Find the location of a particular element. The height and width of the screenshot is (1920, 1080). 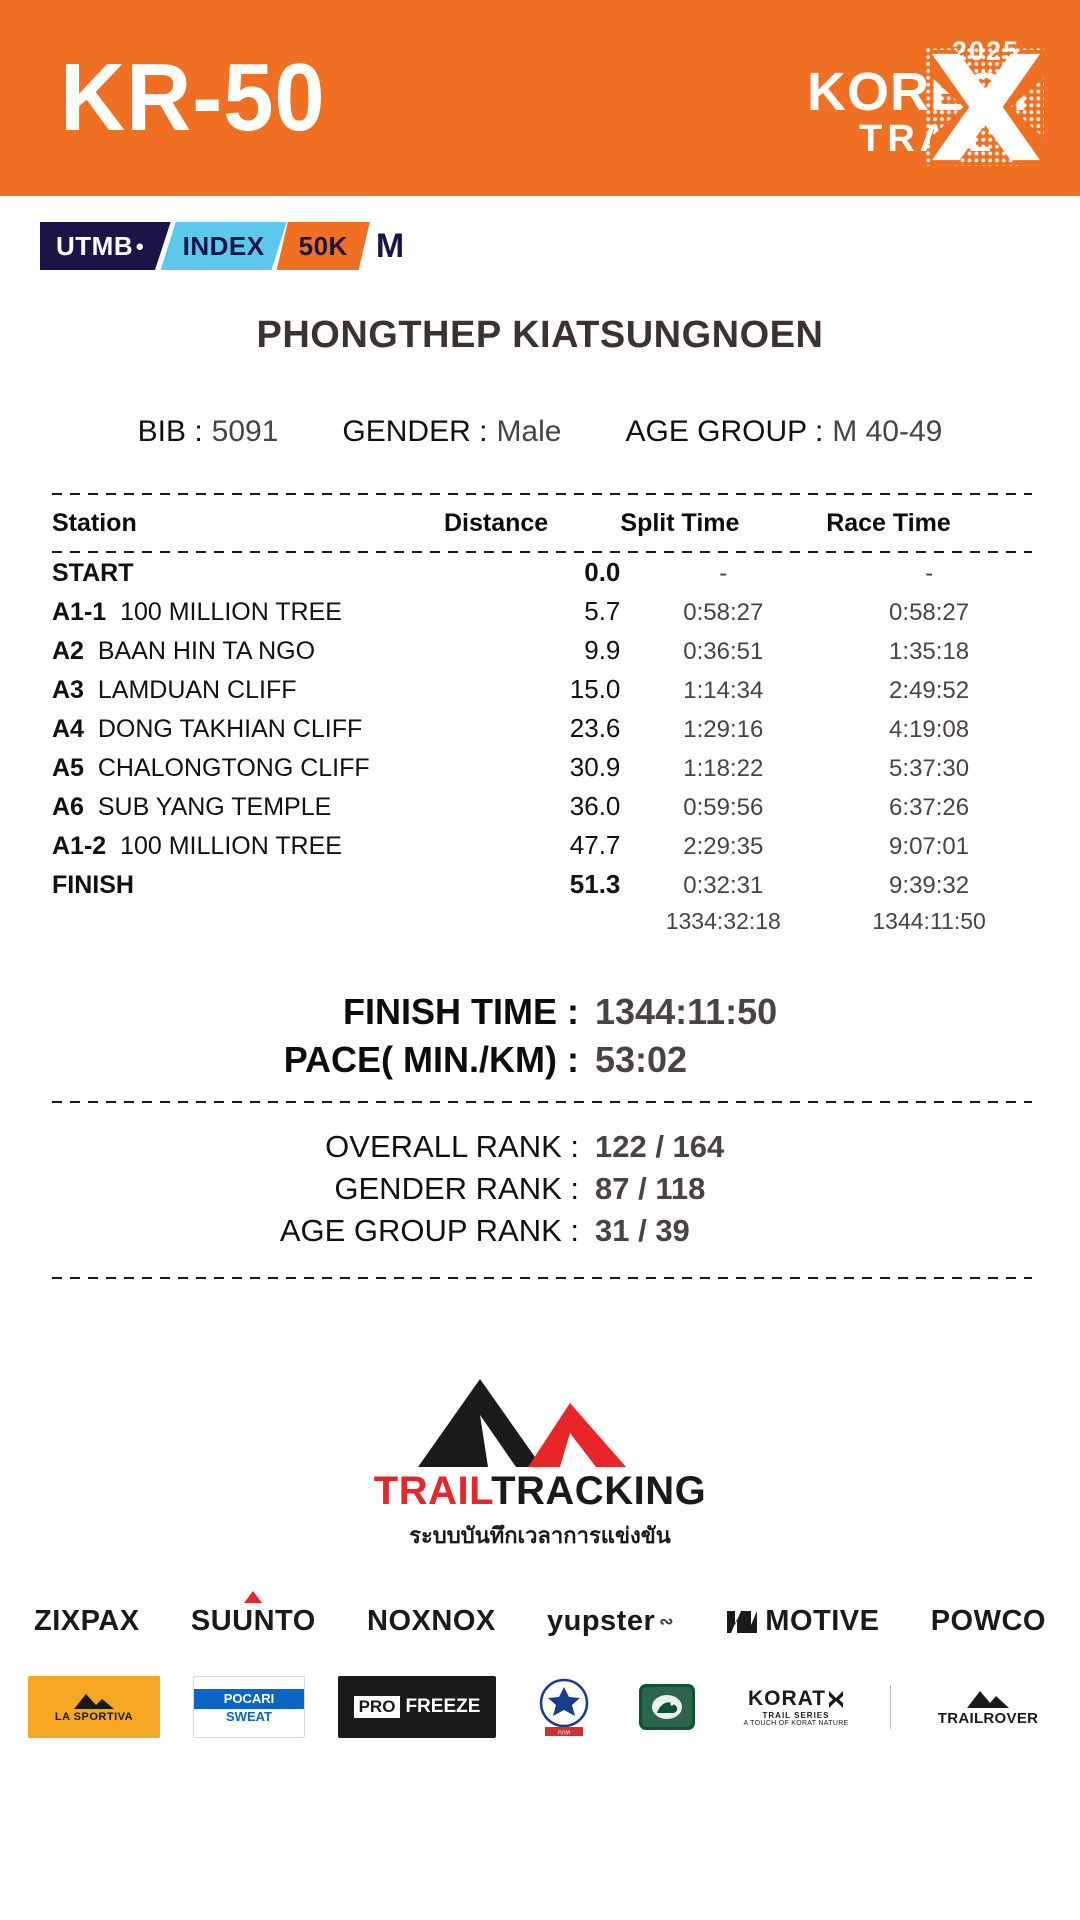

col-header-station: Station is located at coordinates (94, 523).